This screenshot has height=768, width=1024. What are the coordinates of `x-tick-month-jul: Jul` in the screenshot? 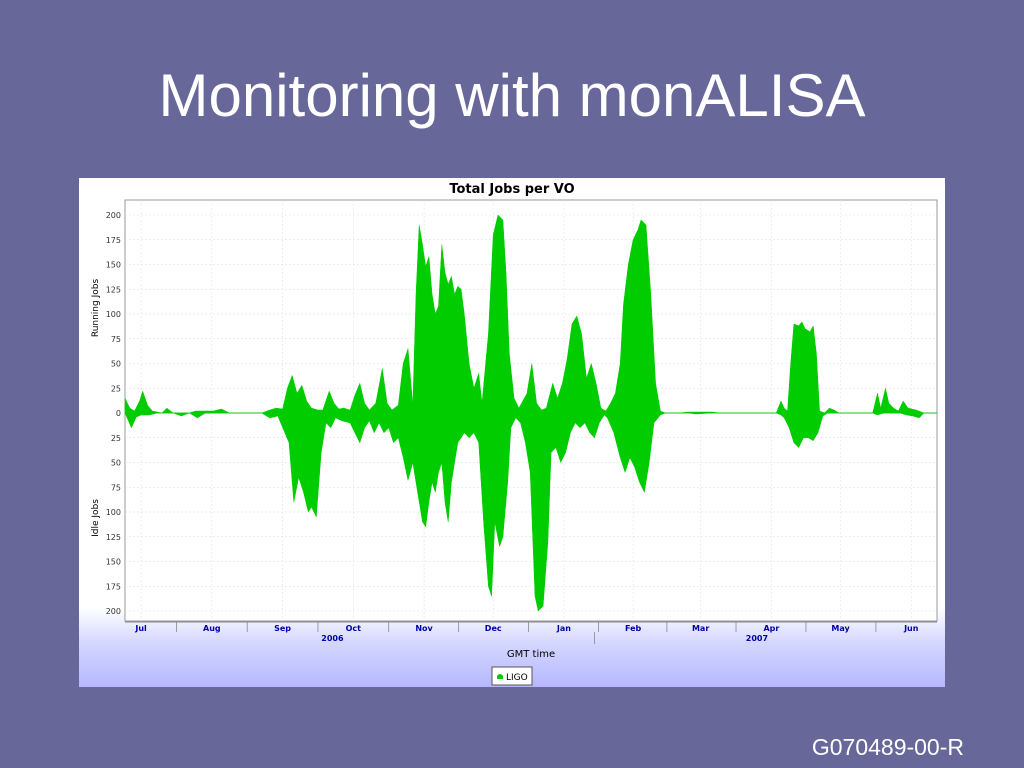 It's located at (140, 628).